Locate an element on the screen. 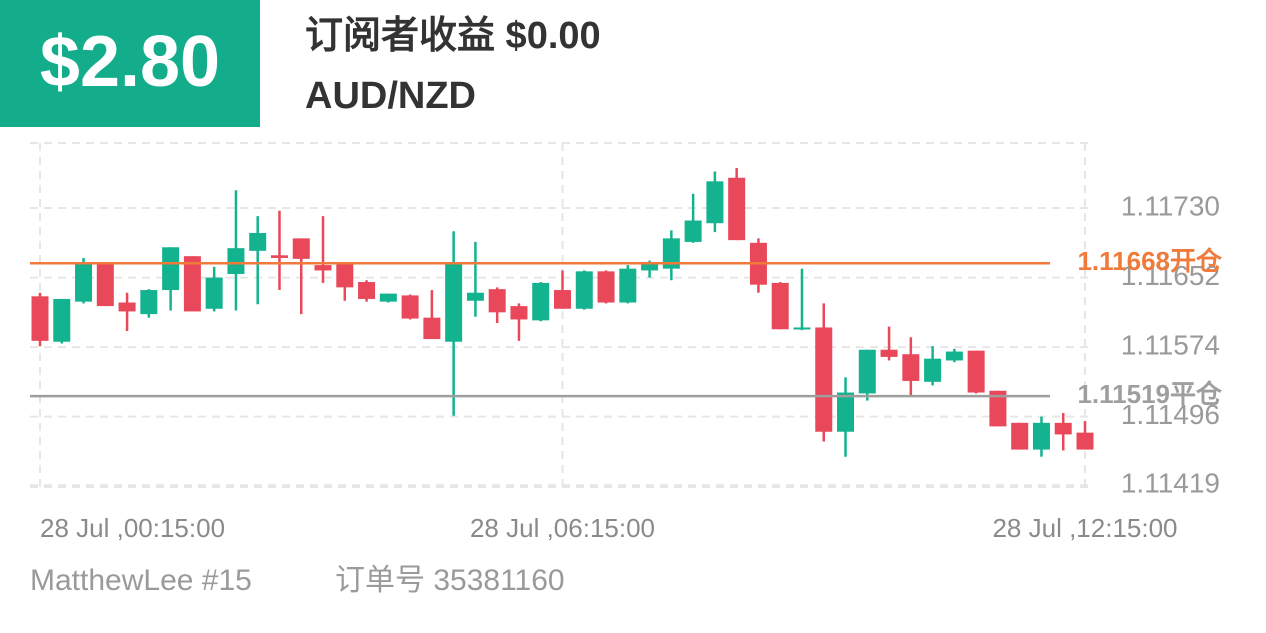  user: MatthewLee #15 is located at coordinates (141, 580).